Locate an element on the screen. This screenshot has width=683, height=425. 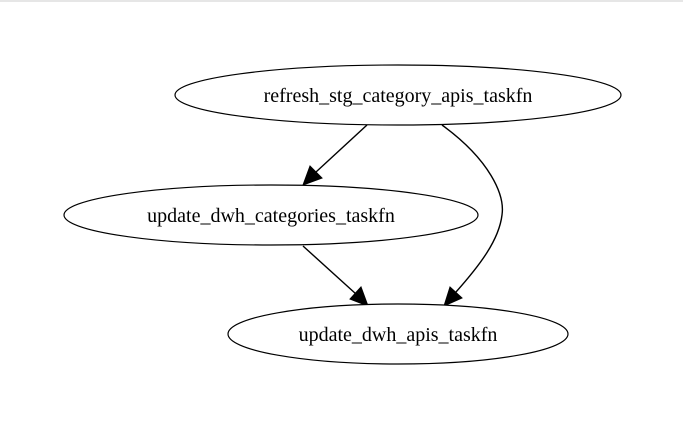
edge-refresh-to-categories is located at coordinates (335, 155).